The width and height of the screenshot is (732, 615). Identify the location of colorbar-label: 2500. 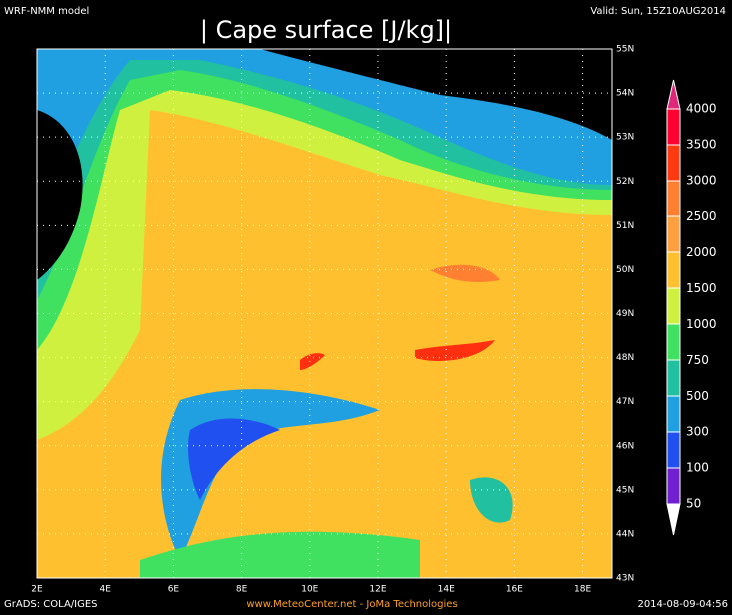
(701, 216).